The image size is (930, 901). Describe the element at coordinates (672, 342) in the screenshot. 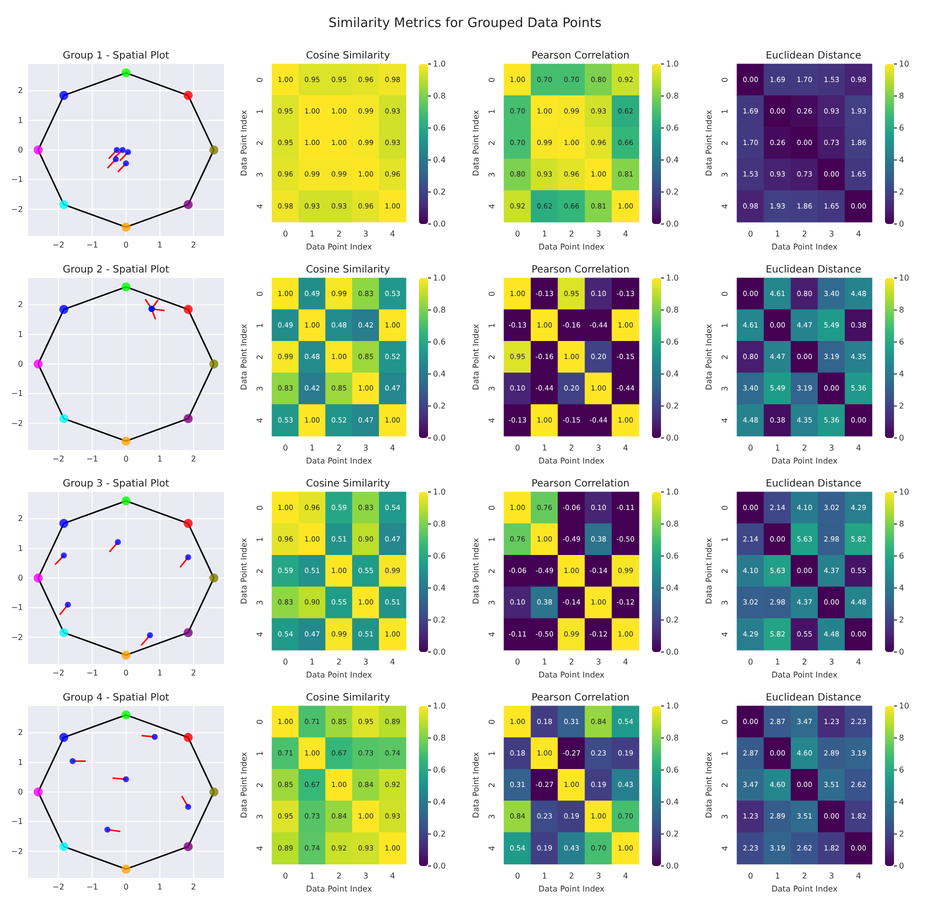

I see `color-bar-label: 0.6` at that location.